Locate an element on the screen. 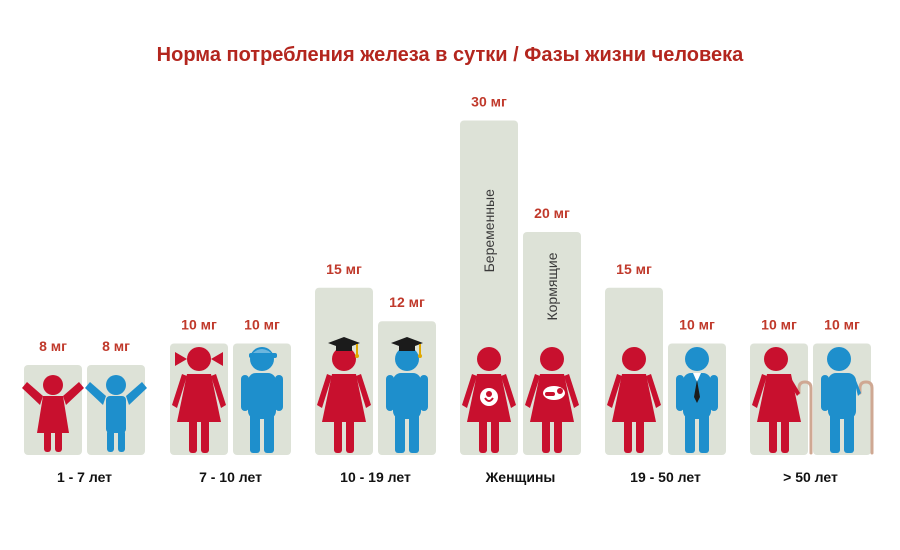 The width and height of the screenshot is (900, 550). pregnant-woman-icon is located at coordinates (489, 400).